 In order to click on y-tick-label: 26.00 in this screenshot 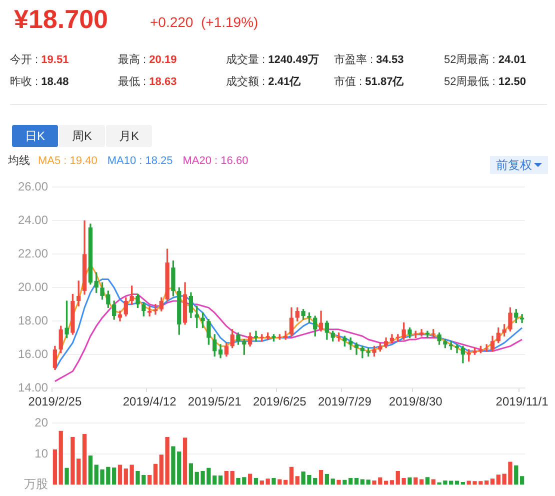, I will do `click(33, 187)`.